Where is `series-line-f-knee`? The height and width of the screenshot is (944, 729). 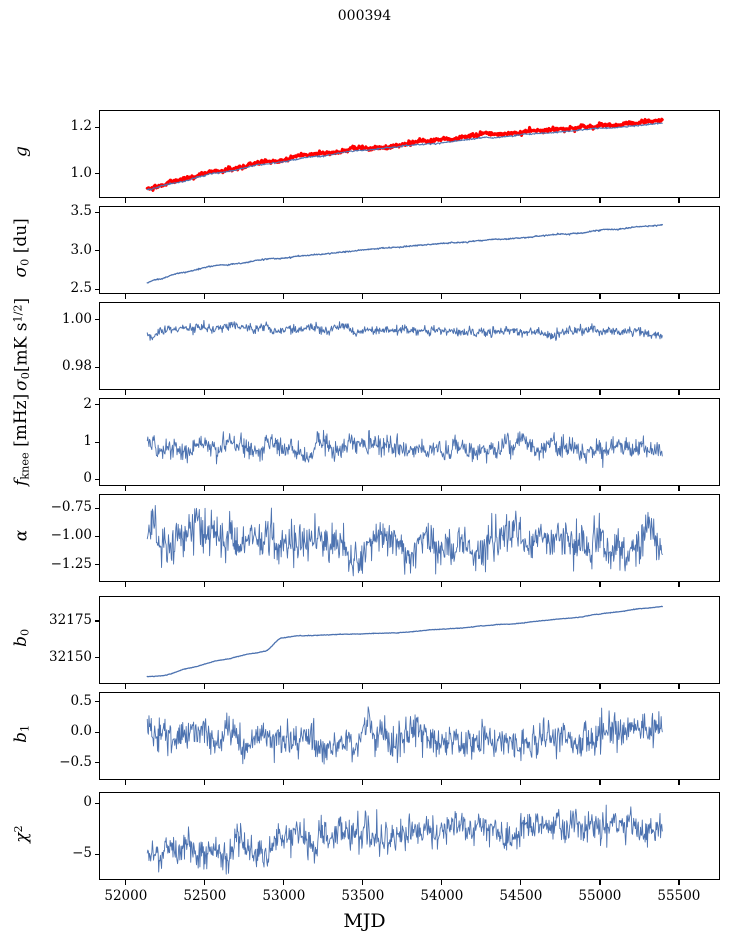
series-line-f-knee is located at coordinates (404, 448).